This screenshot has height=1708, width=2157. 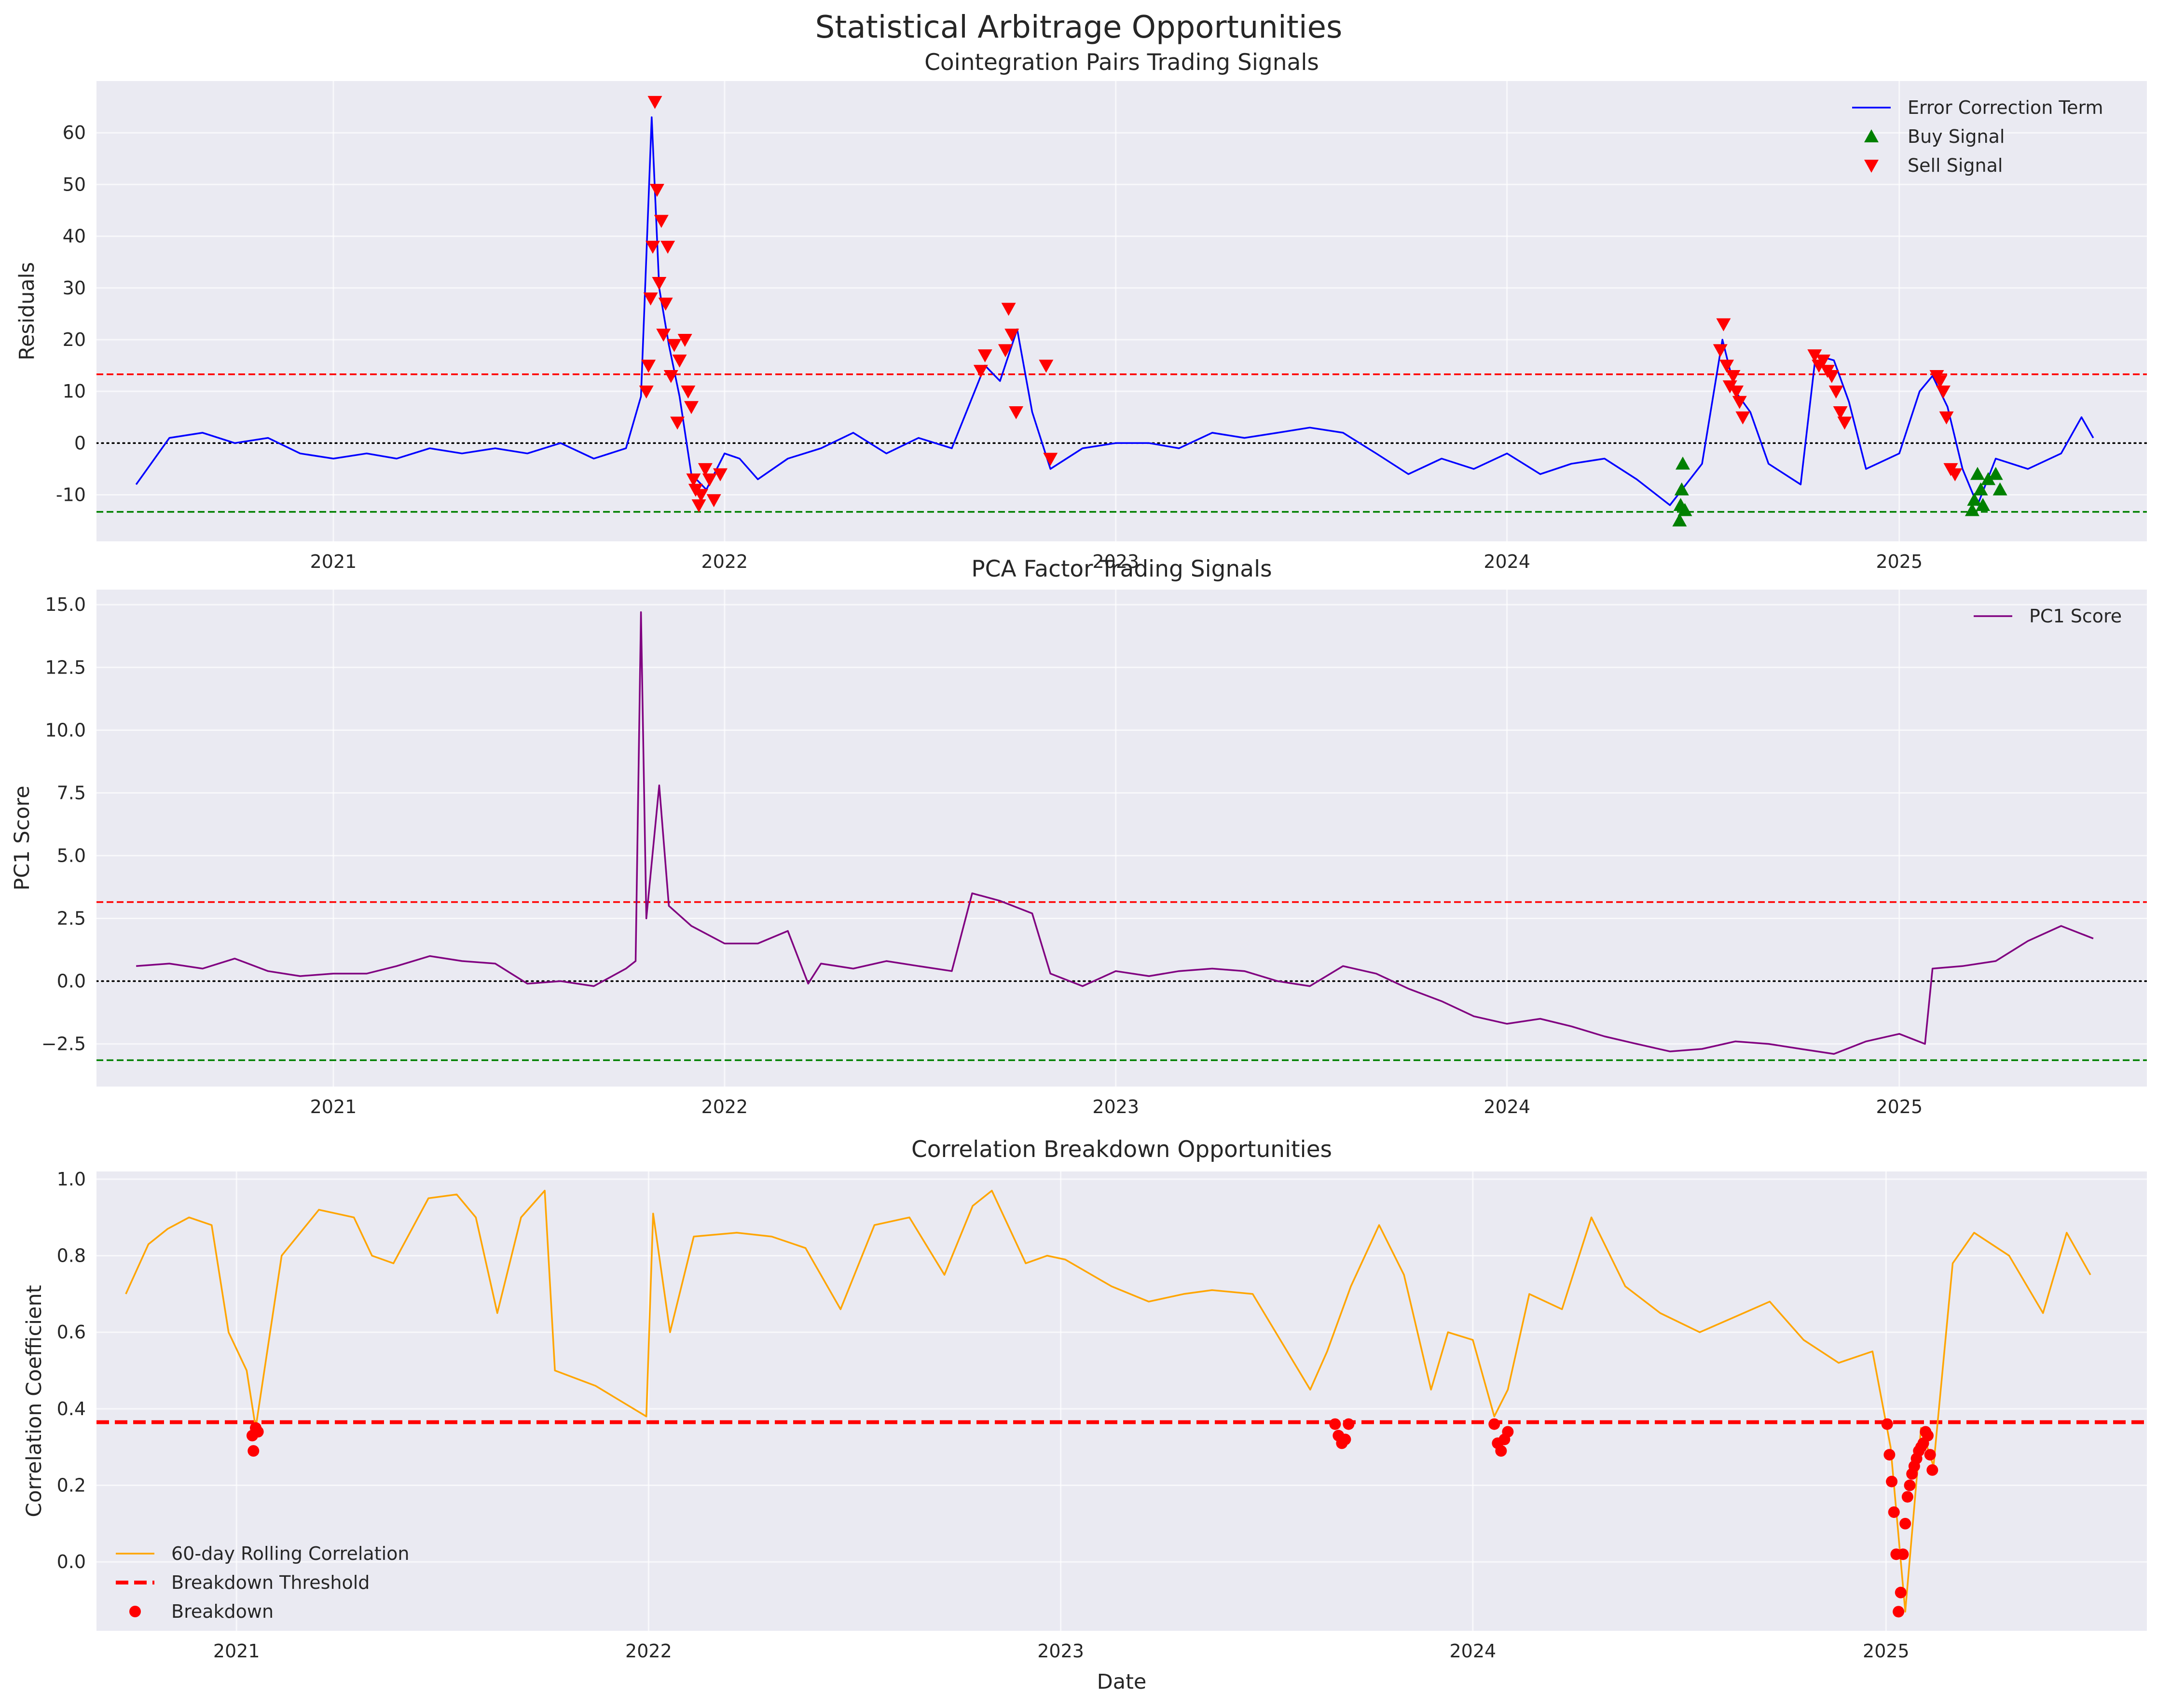 What do you see at coordinates (80, 443) in the screenshot?
I see `y-tick-label: 0` at bounding box center [80, 443].